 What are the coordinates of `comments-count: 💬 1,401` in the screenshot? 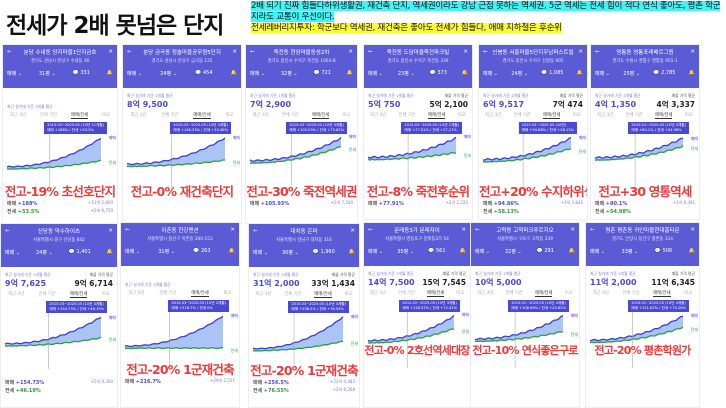 It's located at (79, 252).